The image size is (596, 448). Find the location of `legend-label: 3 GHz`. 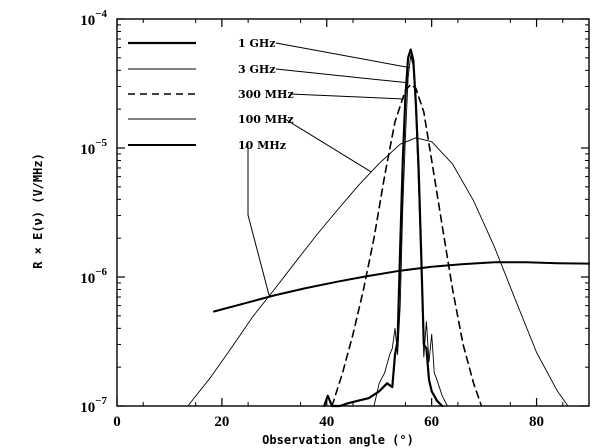

legend-label: 3 GHz is located at coordinates (257, 69).